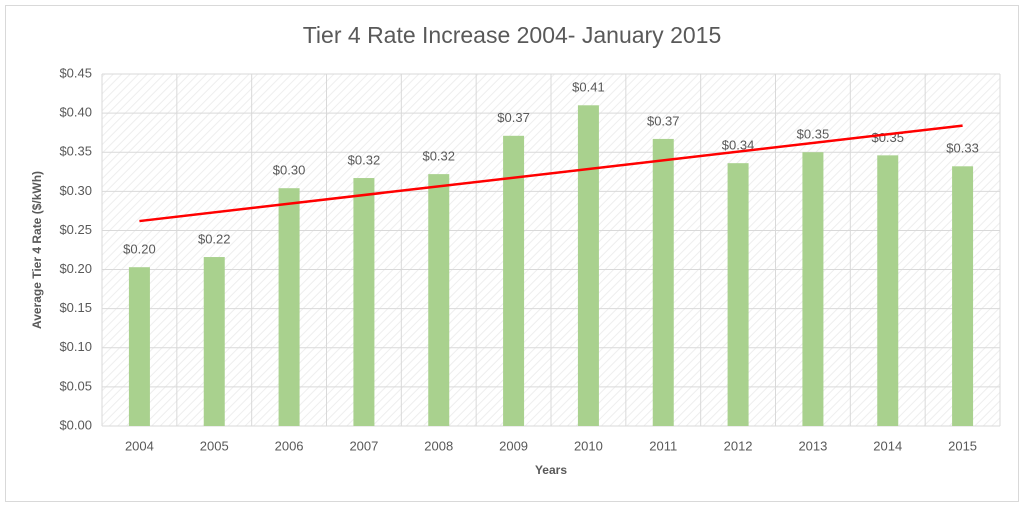  I want to click on x-tick-label: 2007, so click(363, 445).